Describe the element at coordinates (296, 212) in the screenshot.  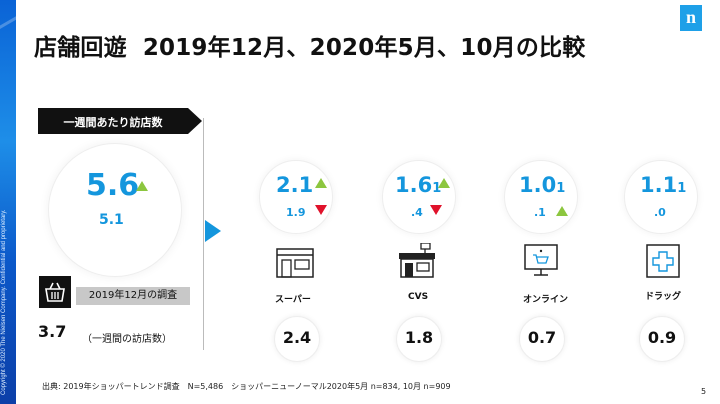
I see `supermarket-previous-value: 1.9` at that location.